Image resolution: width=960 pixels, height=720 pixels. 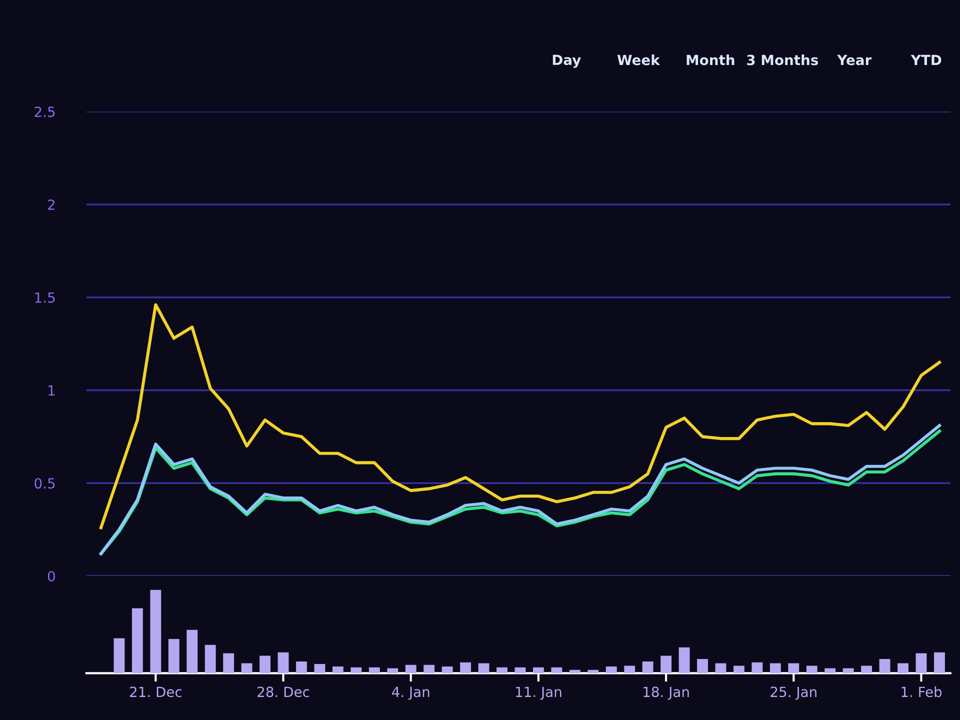 What do you see at coordinates (284, 692) in the screenshot?
I see `x-tick-label: 28. Dec` at bounding box center [284, 692].